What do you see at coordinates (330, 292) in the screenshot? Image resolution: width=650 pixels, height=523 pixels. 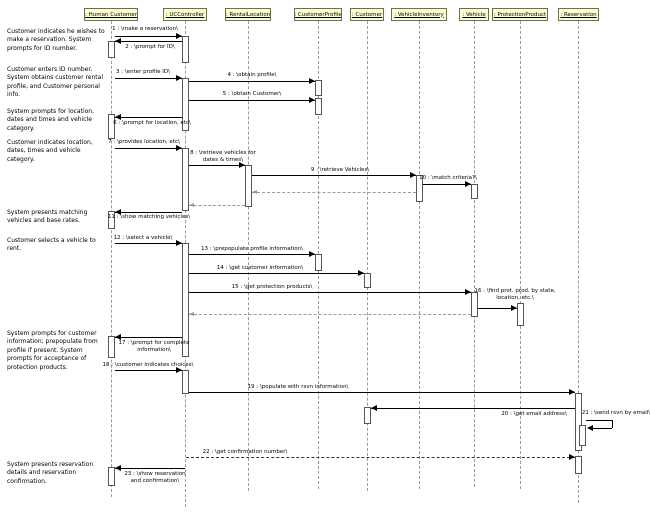 I see `message-15-line` at bounding box center [330, 292].